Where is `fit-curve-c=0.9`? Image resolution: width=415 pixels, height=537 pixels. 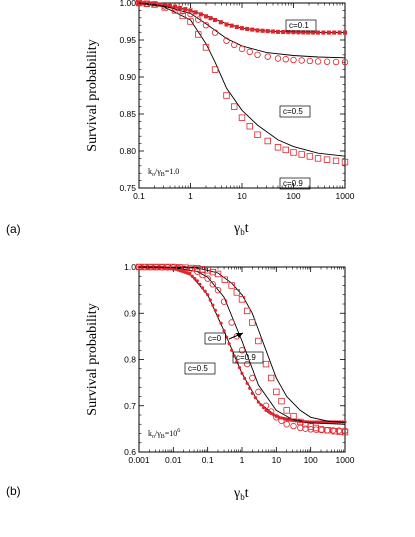 fit-curve-c=0.9 is located at coordinates (242, 79).